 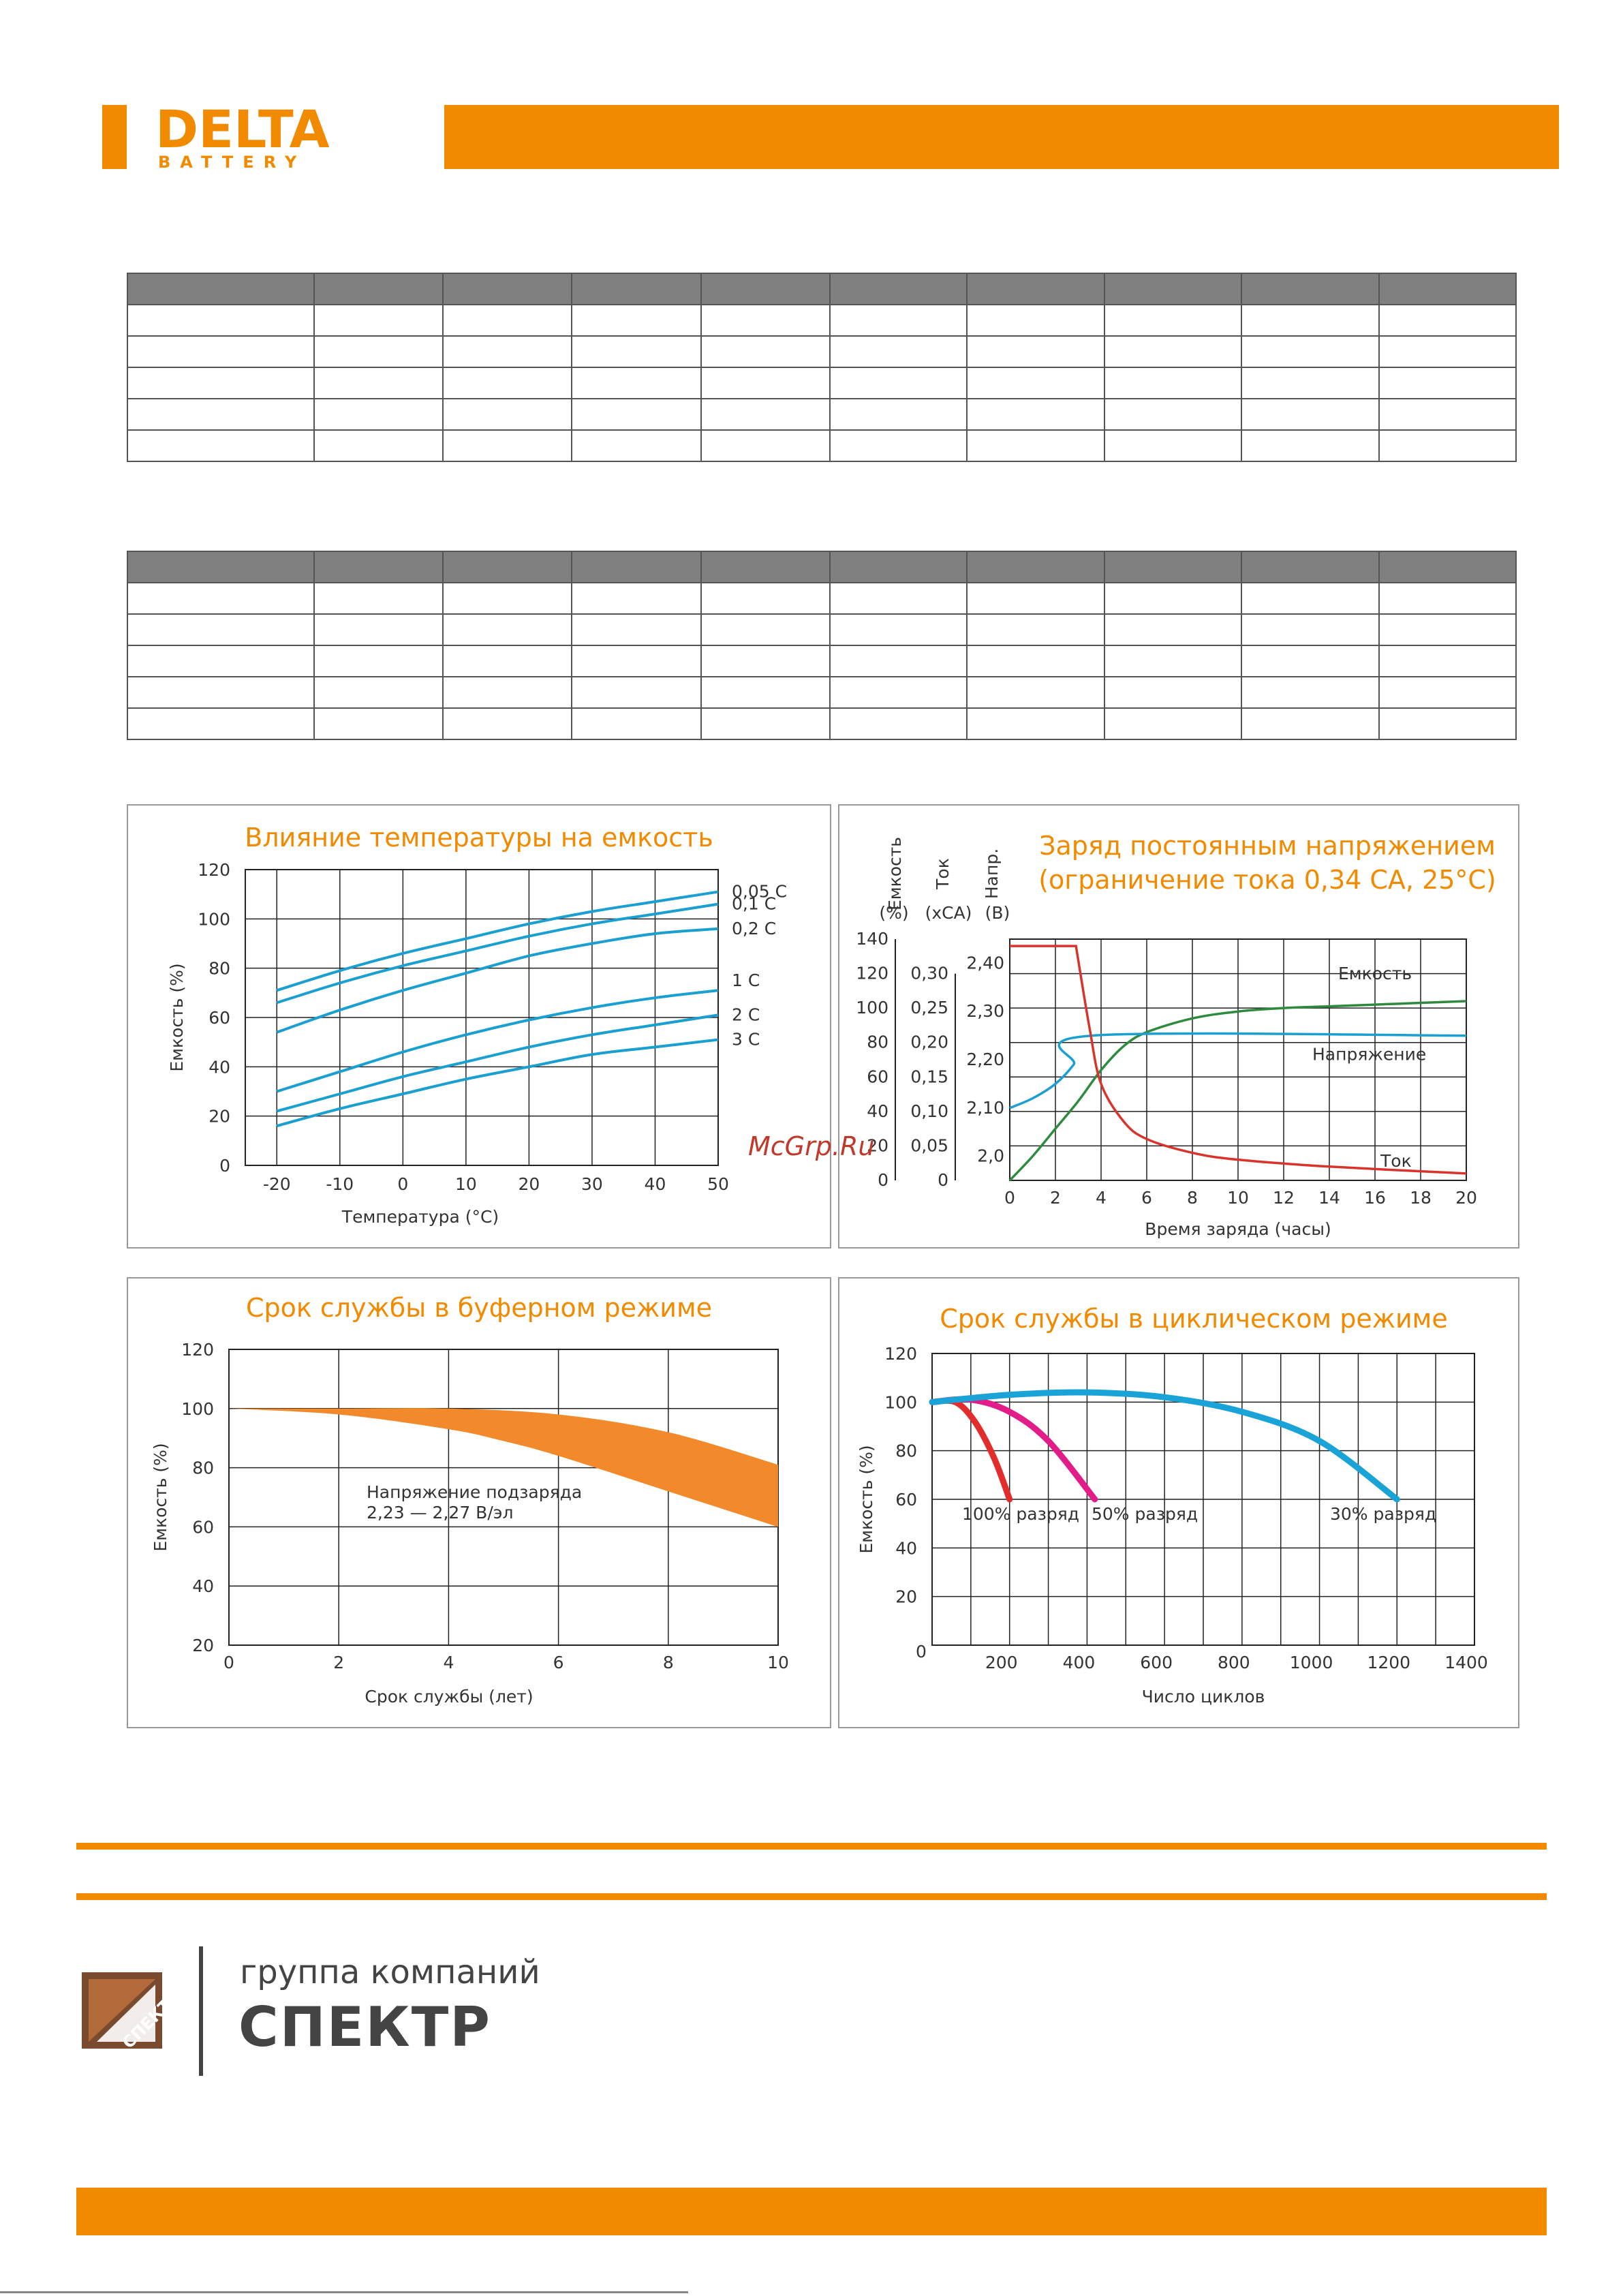 I want to click on current-tick-label: 0,05, so click(x=929, y=1145).